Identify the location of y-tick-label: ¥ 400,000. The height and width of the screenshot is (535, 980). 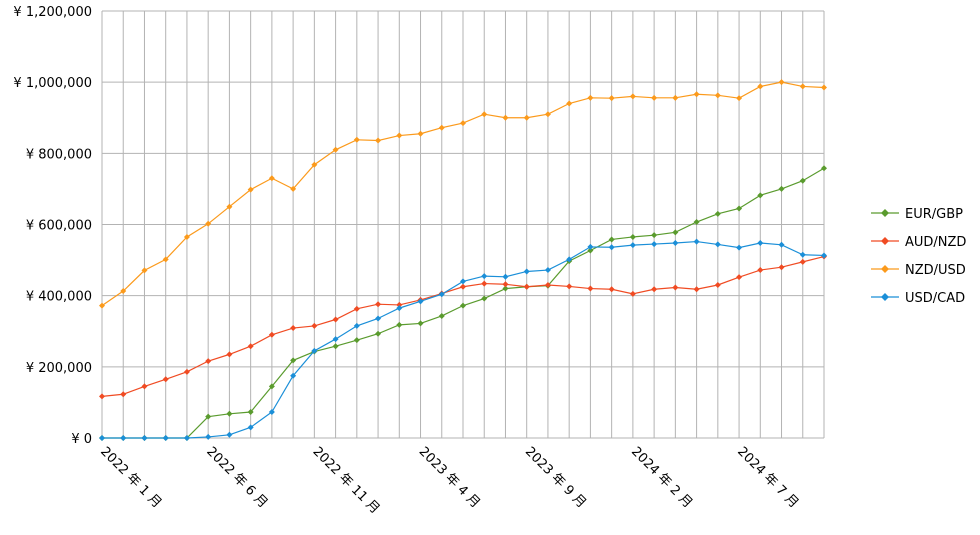
(59, 297).